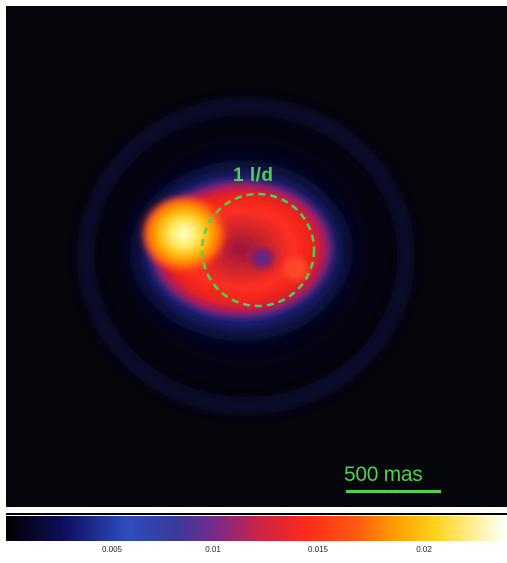  I want to click on scale-bar, so click(393, 491).